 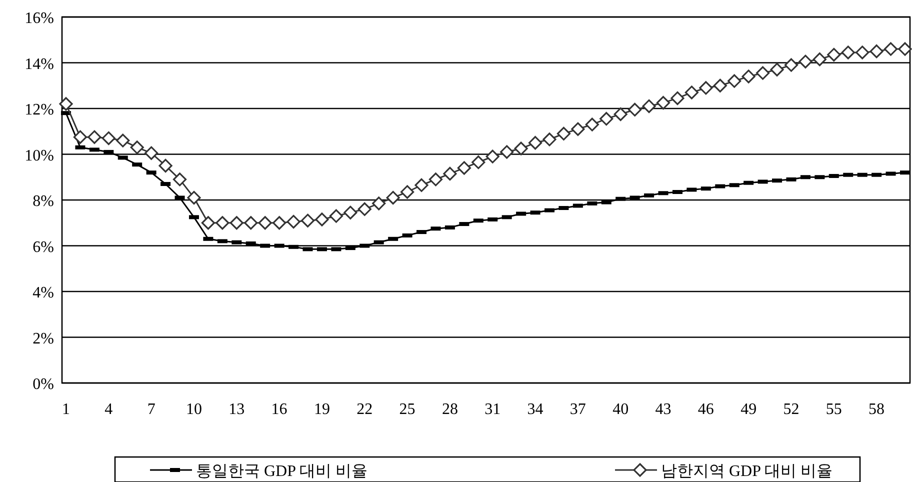 What do you see at coordinates (322, 409) in the screenshot?
I see `x-tick-label: 19` at bounding box center [322, 409].